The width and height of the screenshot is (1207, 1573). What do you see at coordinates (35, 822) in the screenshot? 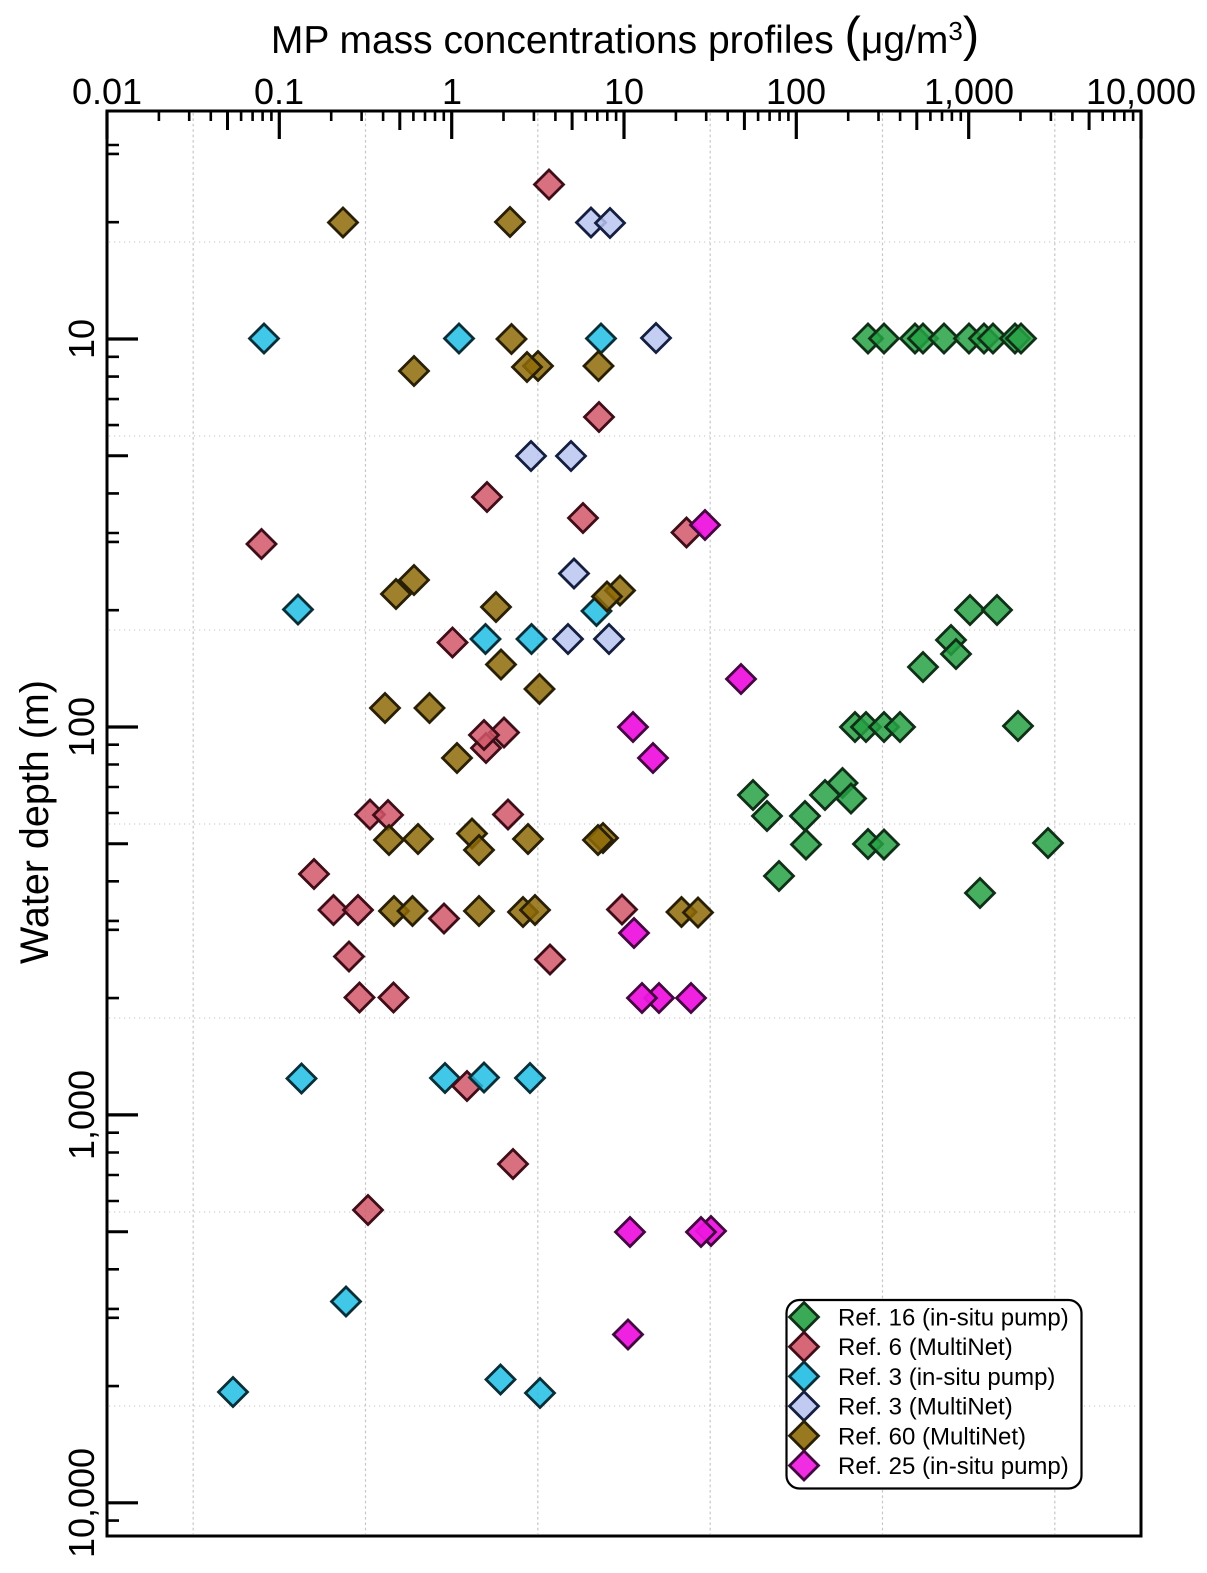
I see `svg-text: Water depth (m)` at bounding box center [35, 822].